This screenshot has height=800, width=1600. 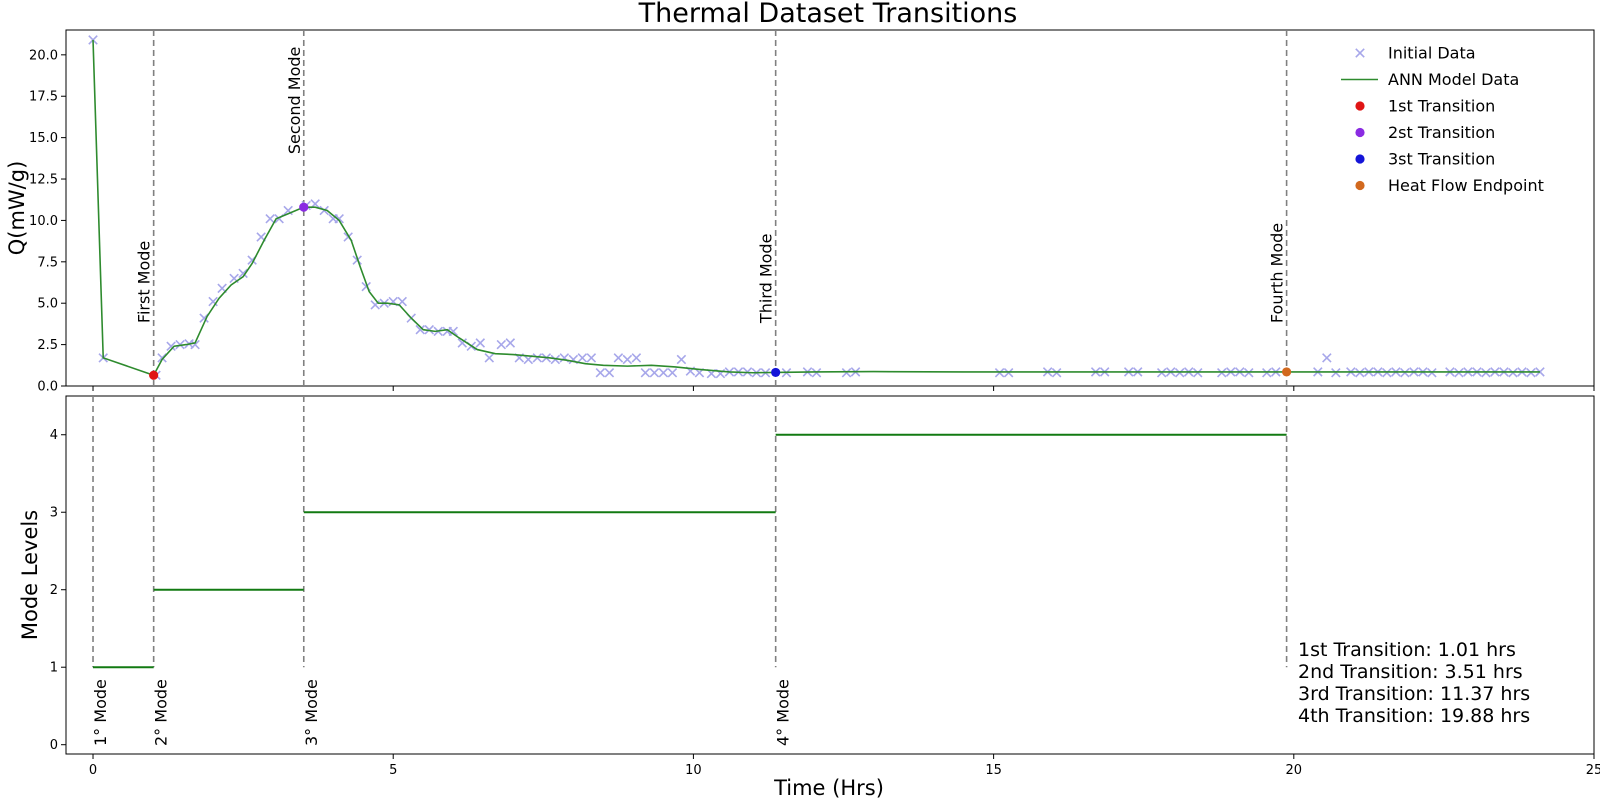 I want to click on top-y-tick-label-12-5: 12.5, so click(x=43, y=180).